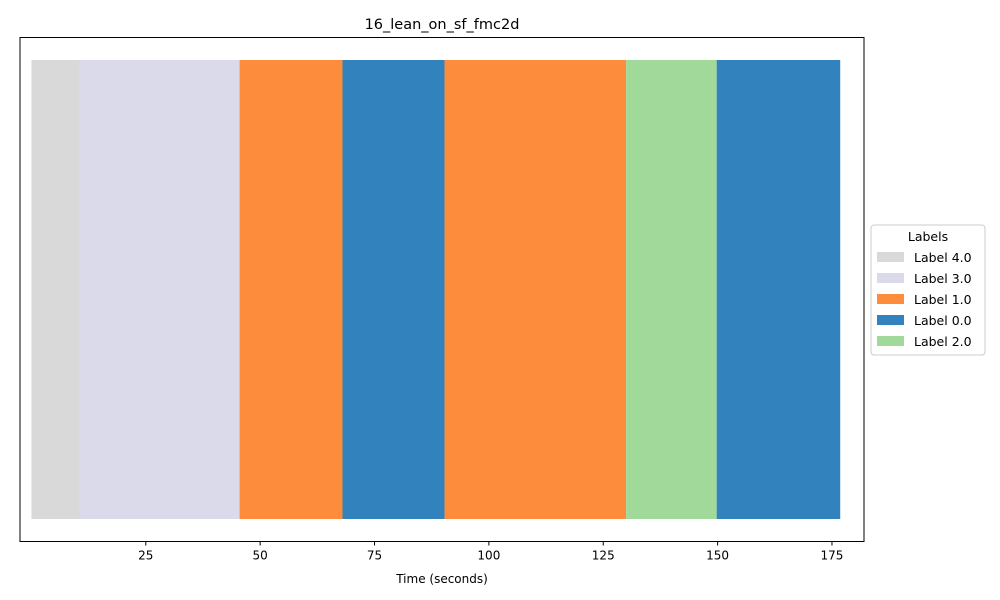  I want to click on legend-title: Labels, so click(928, 236).